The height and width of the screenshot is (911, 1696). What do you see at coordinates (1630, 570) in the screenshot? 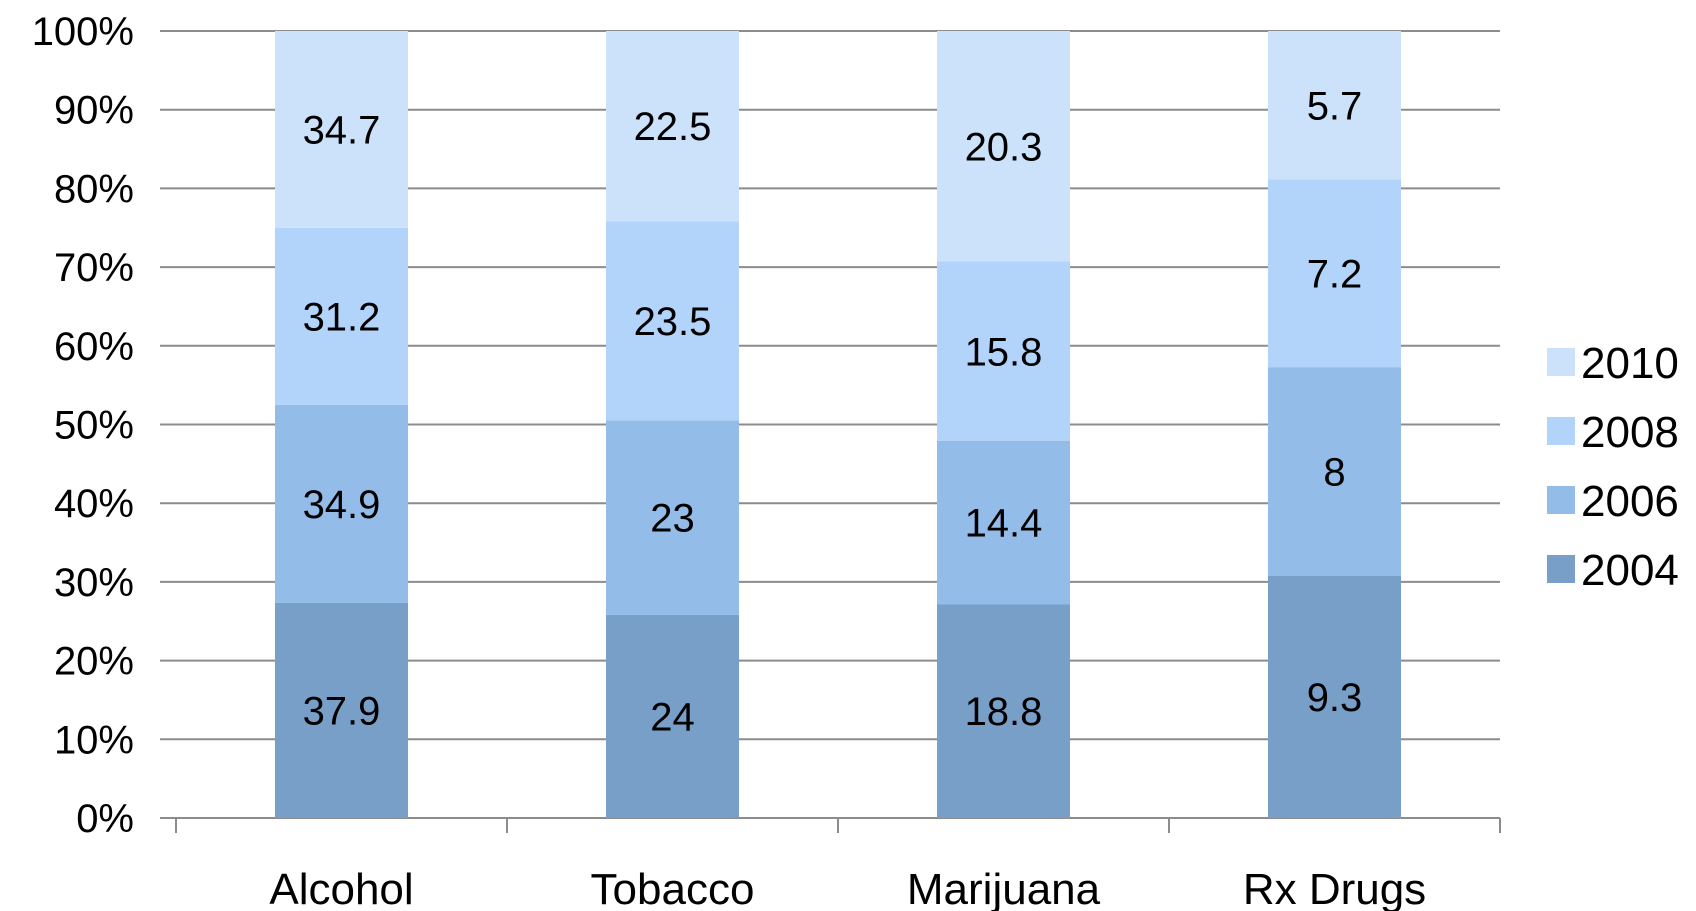
I see `legend-label-2004: 2004` at bounding box center [1630, 570].